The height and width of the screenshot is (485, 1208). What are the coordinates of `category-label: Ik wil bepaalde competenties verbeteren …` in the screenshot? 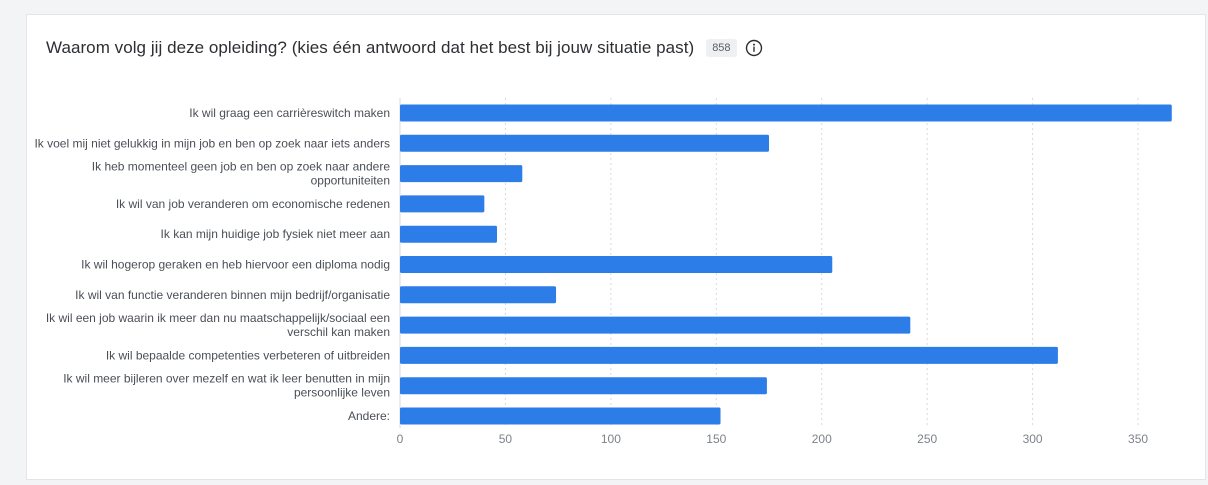 It's located at (248, 355).